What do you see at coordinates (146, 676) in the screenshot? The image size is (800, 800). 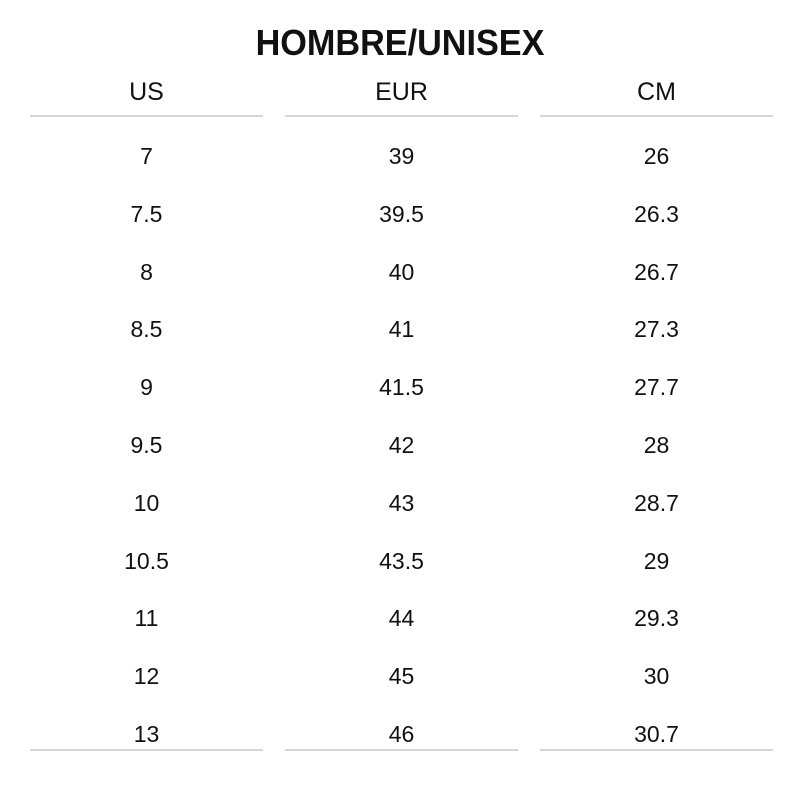 I see `table-cell: 12` at bounding box center [146, 676].